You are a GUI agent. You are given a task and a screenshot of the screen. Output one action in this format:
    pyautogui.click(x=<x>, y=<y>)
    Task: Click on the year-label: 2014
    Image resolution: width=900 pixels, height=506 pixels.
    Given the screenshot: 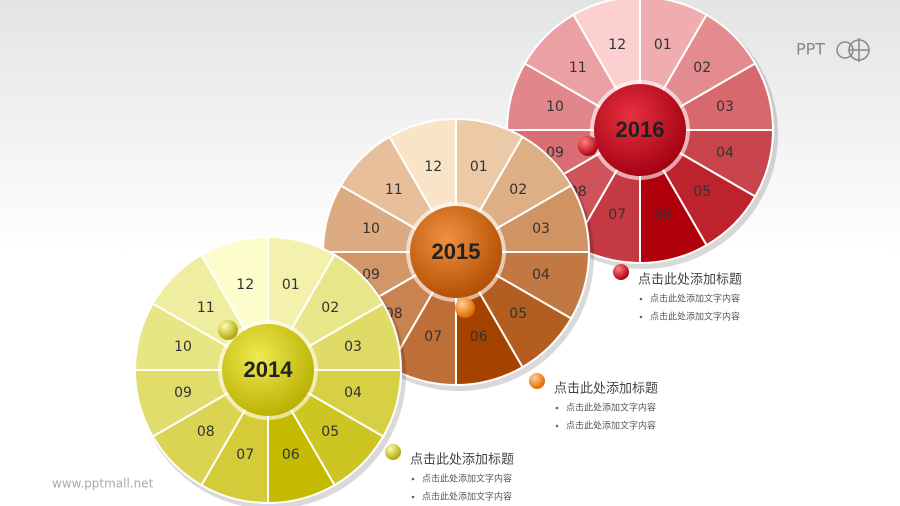 What is the action you would take?
    pyautogui.click(x=269, y=369)
    